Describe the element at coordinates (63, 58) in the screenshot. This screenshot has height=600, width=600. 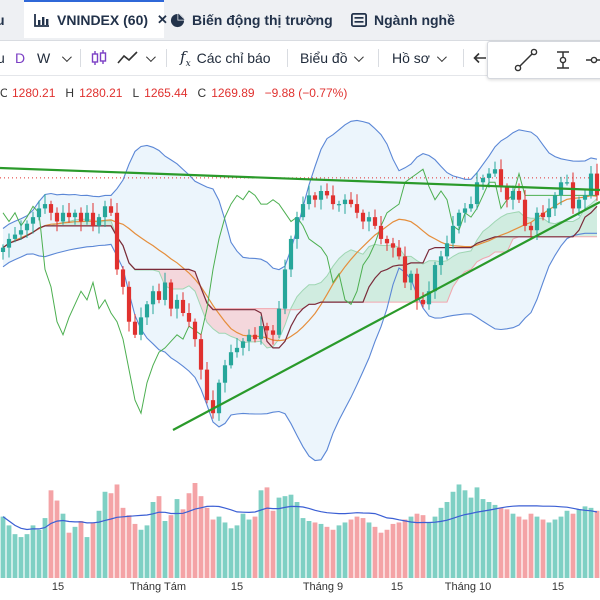
I see `interval-dropdown` at that location.